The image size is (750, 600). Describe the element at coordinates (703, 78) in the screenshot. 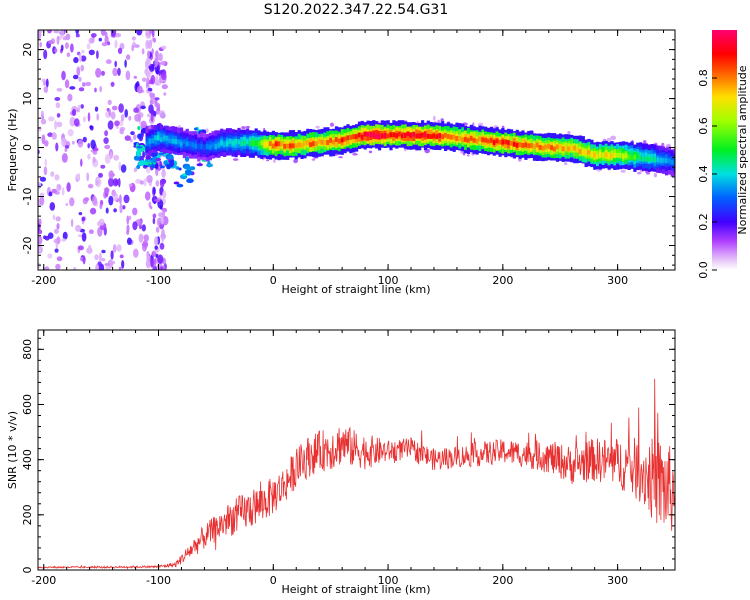

I see `colorbar-tick-label: 0.8` at that location.